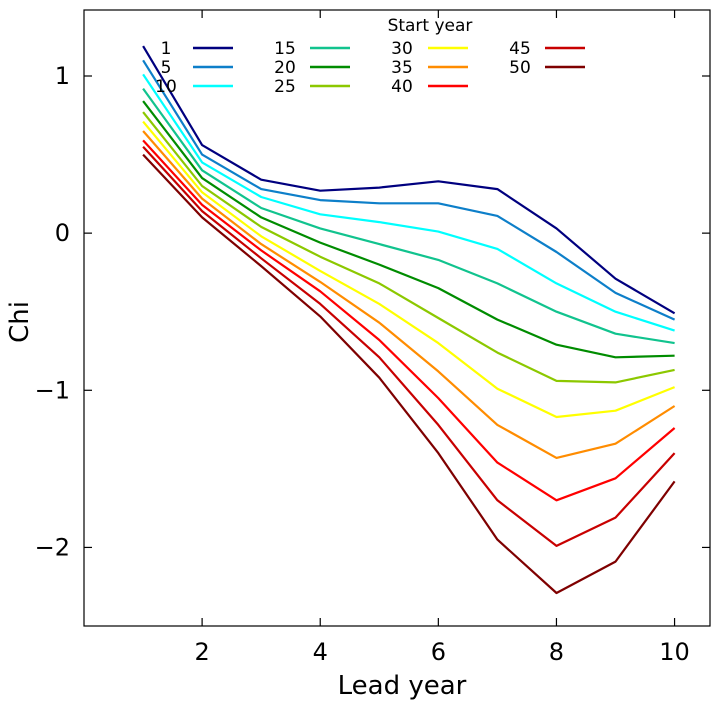 The width and height of the screenshot is (713, 702). Describe the element at coordinates (556, 652) in the screenshot. I see `x-tick-label: 8` at that location.